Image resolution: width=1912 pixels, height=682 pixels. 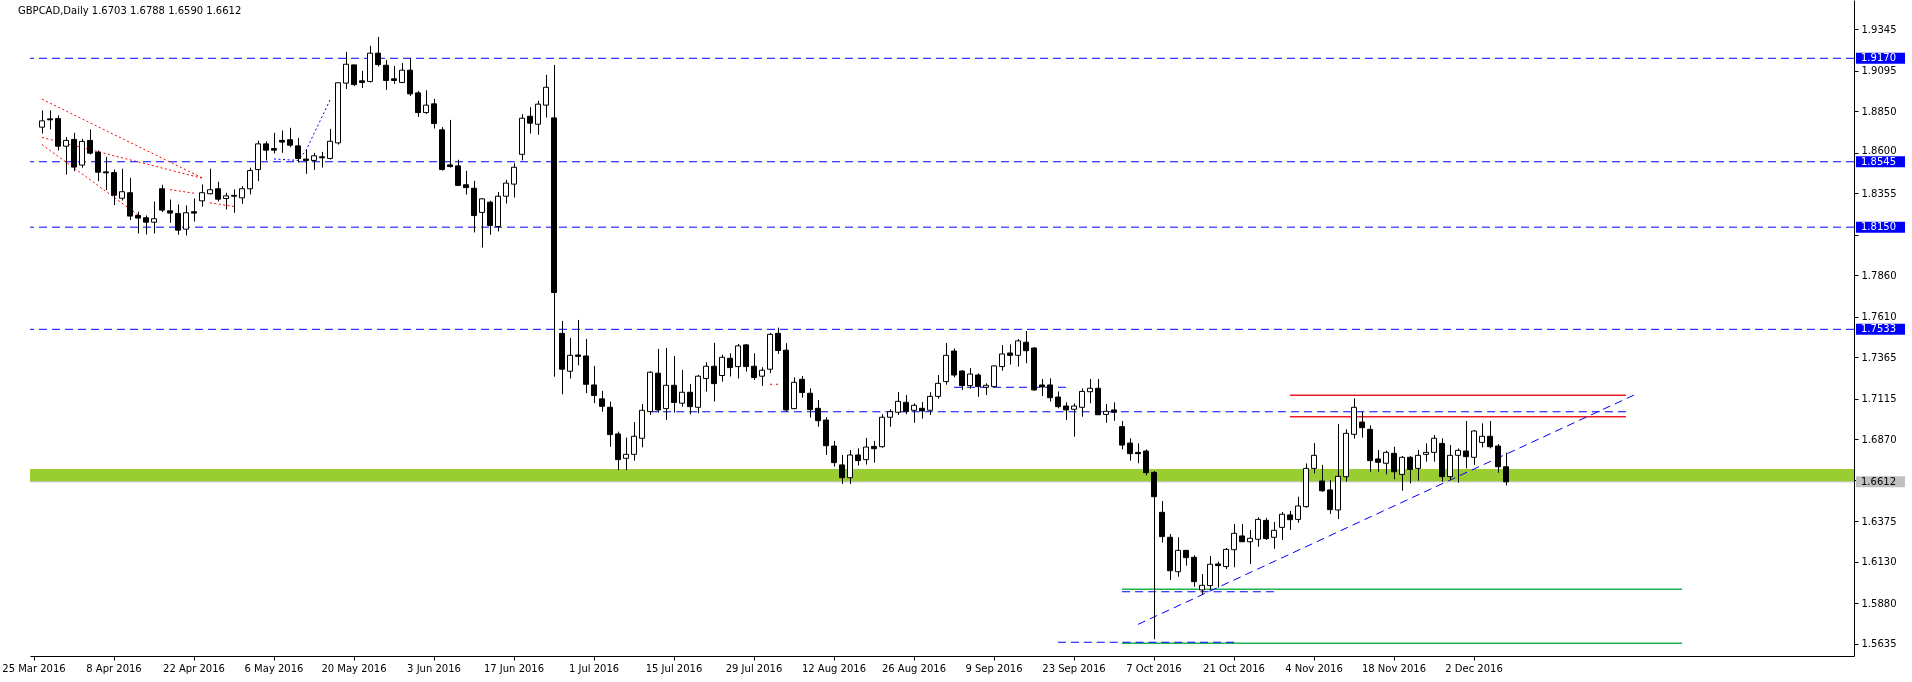 What do you see at coordinates (1878, 329) in the screenshot?
I see `ref-line-label: 1.7533` at bounding box center [1878, 329].